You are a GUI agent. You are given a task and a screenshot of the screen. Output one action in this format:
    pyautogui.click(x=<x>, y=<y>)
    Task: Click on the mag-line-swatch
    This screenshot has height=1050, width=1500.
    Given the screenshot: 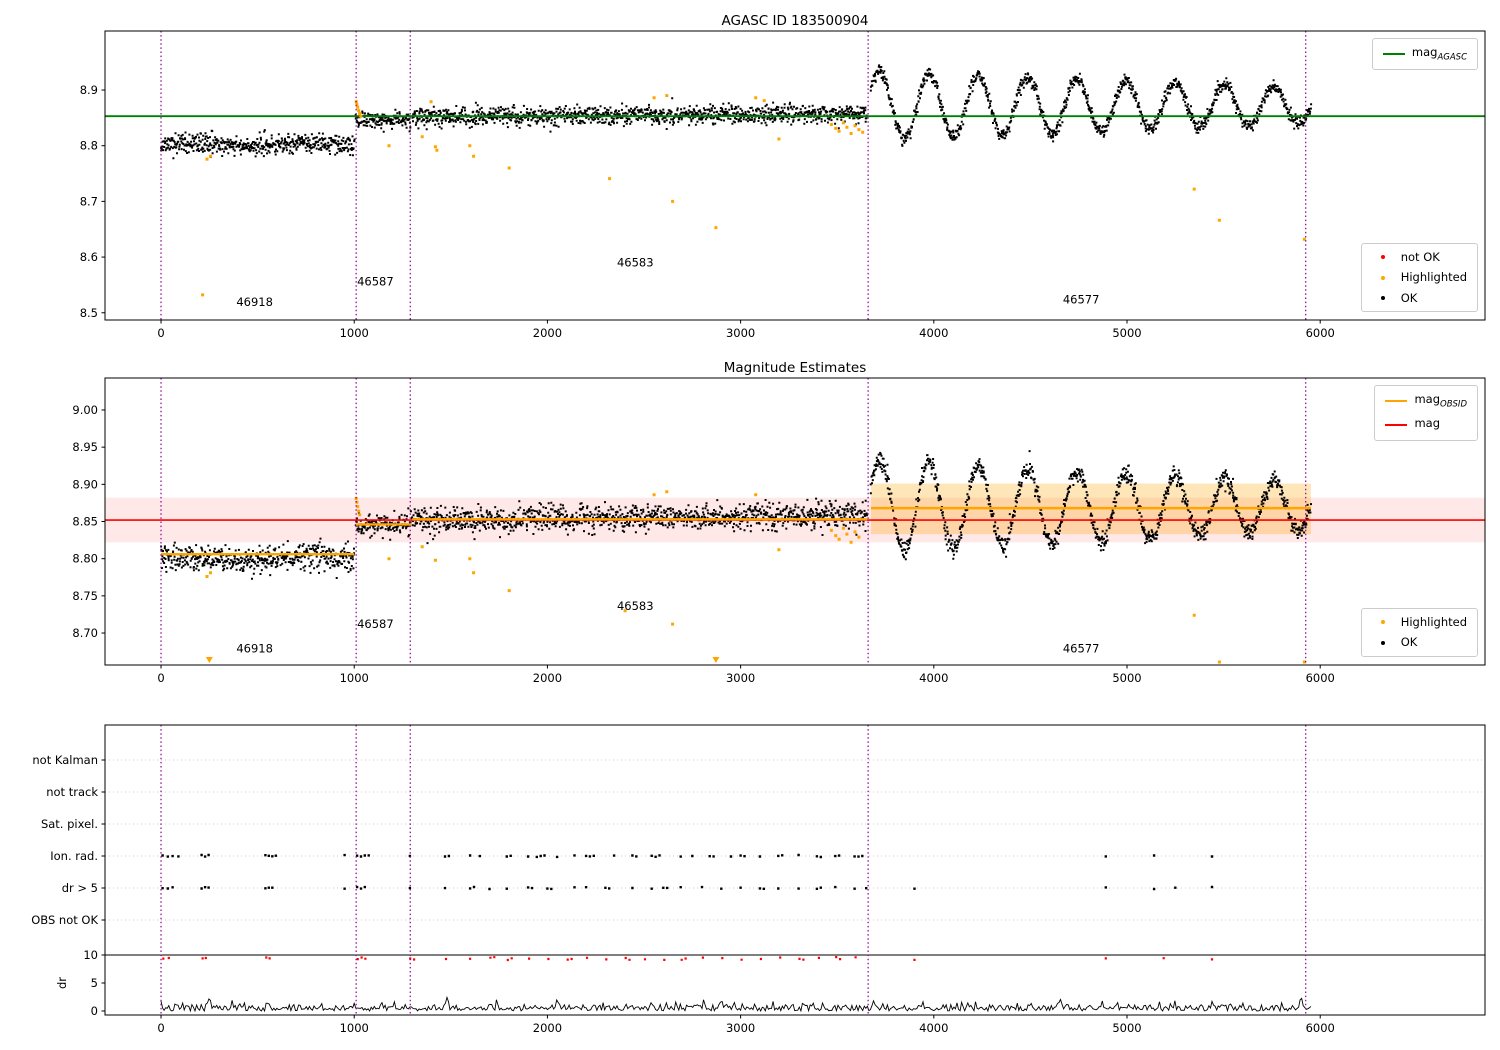 What is the action you would take?
    pyautogui.click(x=1396, y=424)
    